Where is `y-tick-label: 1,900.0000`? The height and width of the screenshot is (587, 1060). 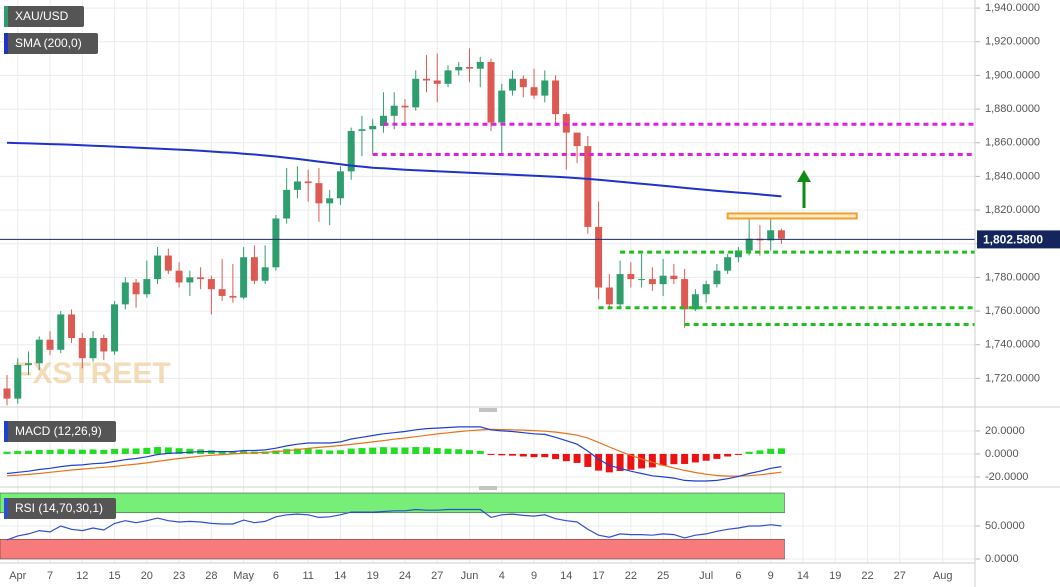 y-tick-label: 1,900.0000 is located at coordinates (1012, 75).